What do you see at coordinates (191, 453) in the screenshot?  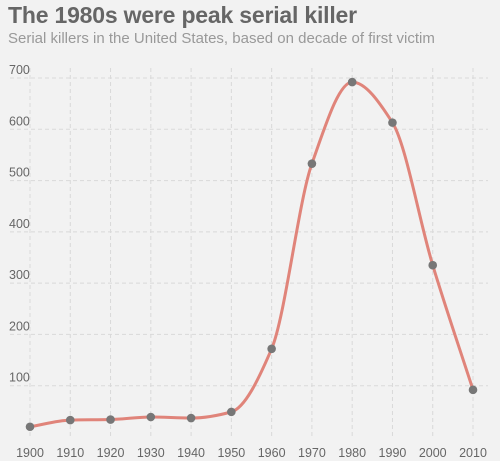 I see `x-tick-label: 1940` at bounding box center [191, 453].